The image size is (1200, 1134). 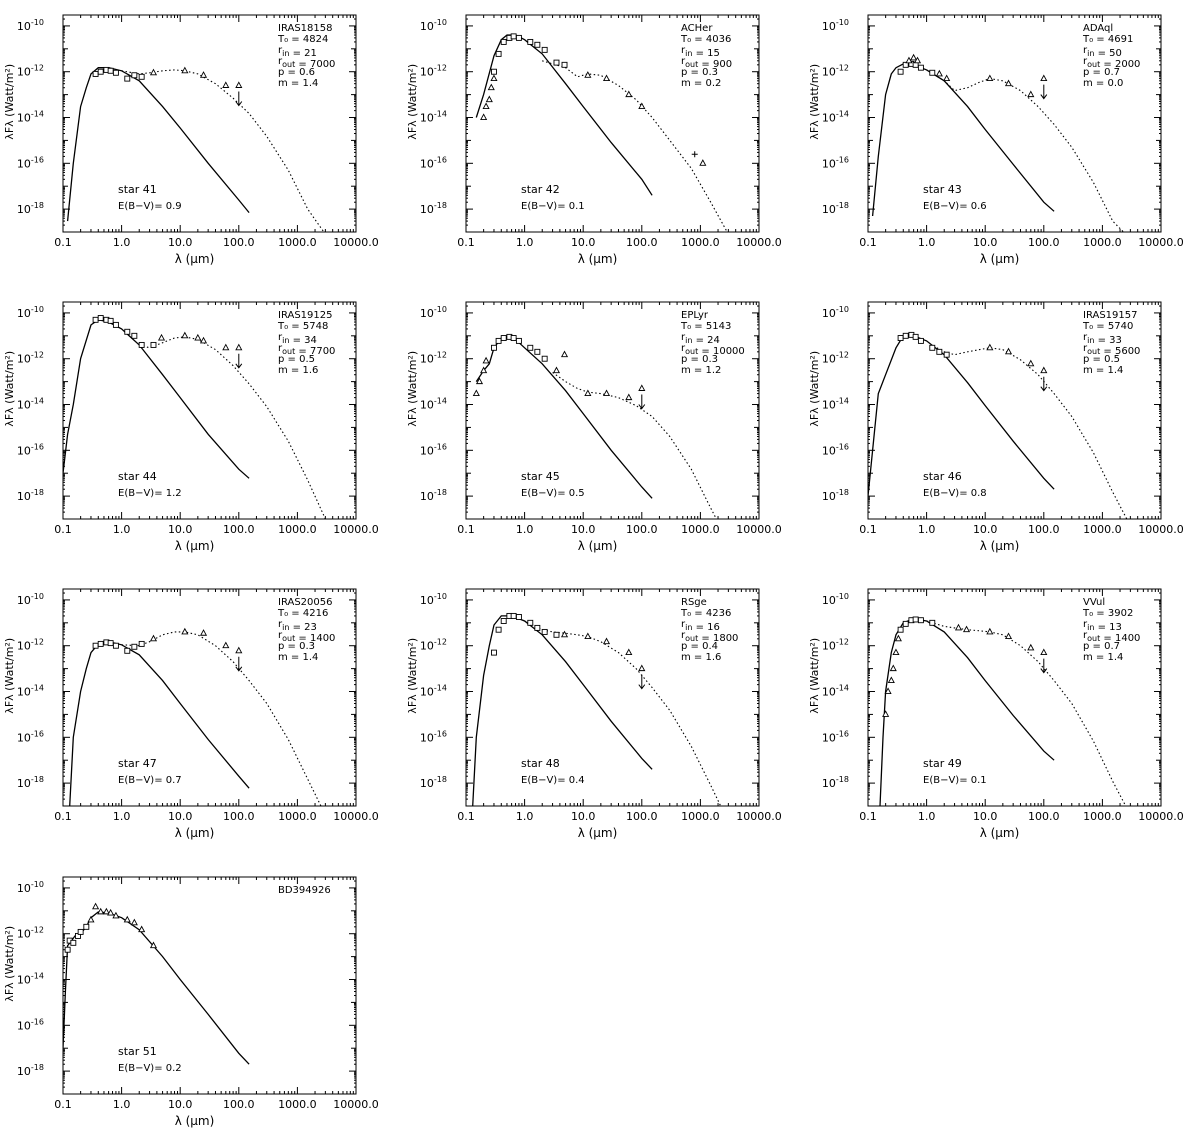 I want to click on model-parameter-label: T₀ = 5740, so click(x=1107, y=326).